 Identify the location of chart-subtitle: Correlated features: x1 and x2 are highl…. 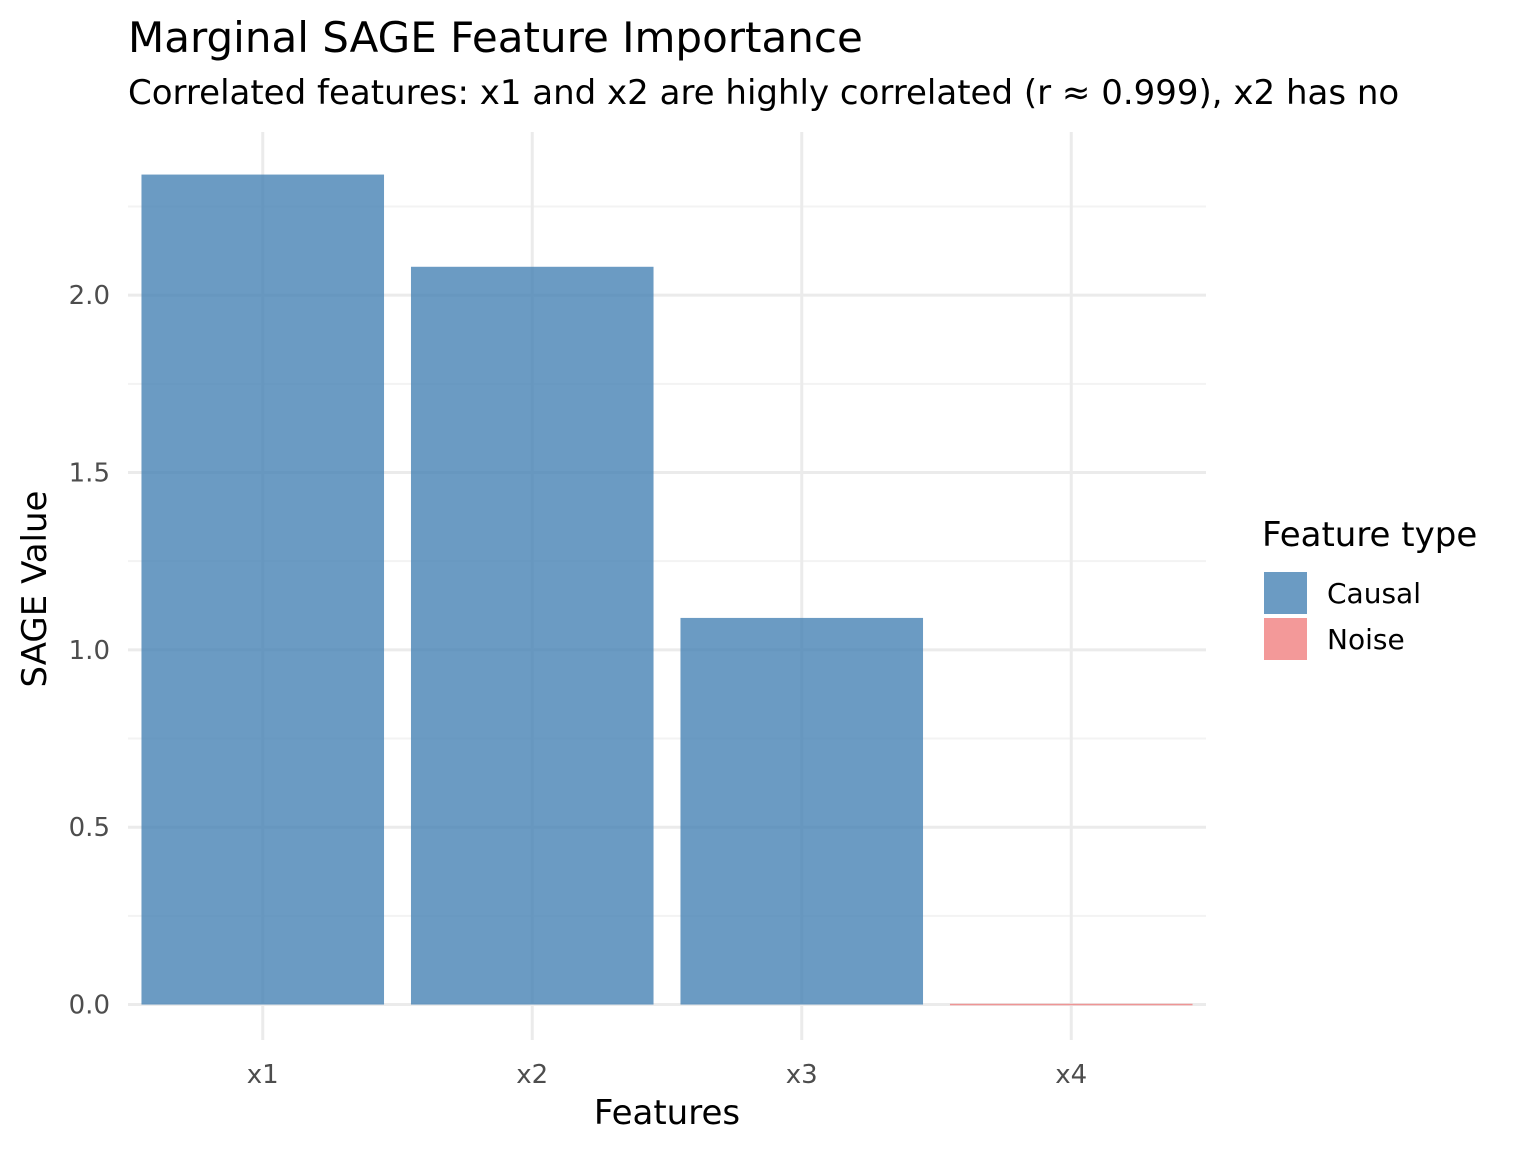
(763, 93).